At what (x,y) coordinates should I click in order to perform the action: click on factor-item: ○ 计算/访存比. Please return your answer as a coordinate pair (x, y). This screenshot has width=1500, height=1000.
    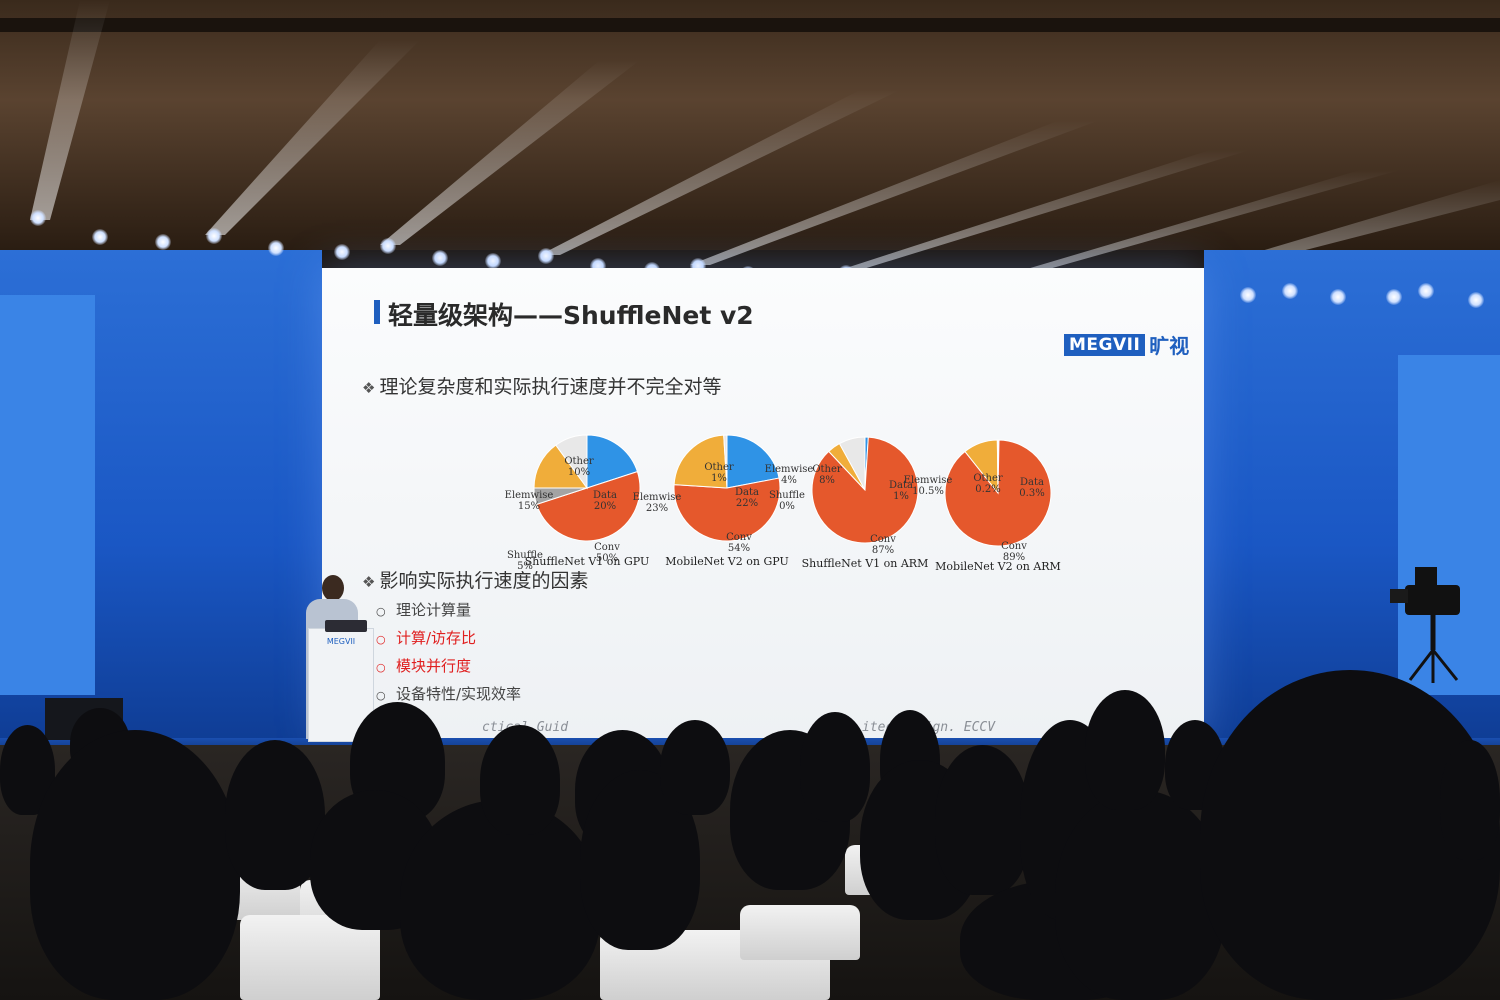
    Looking at the image, I should click on (426, 637).